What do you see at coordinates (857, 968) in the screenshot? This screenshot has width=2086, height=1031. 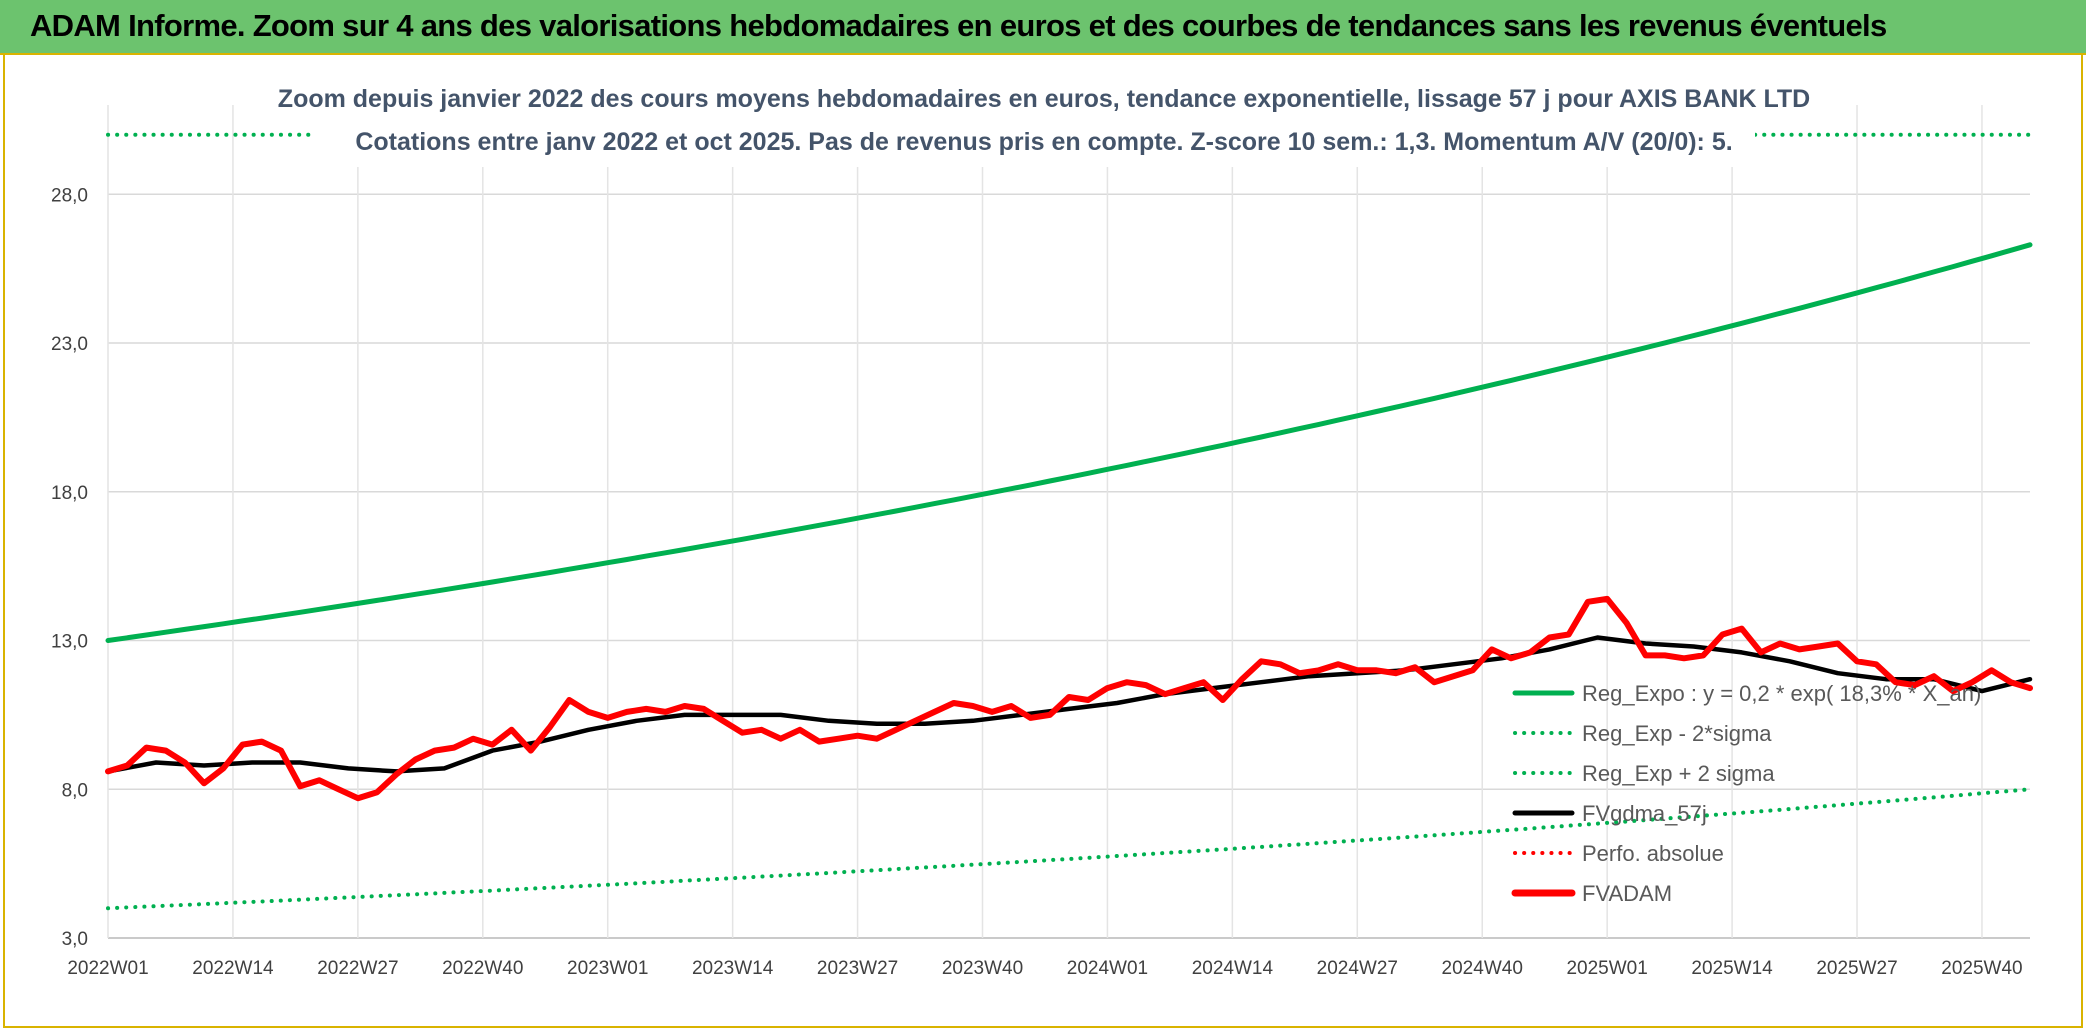 I see `x-tick-label: 2023W27` at bounding box center [857, 968].